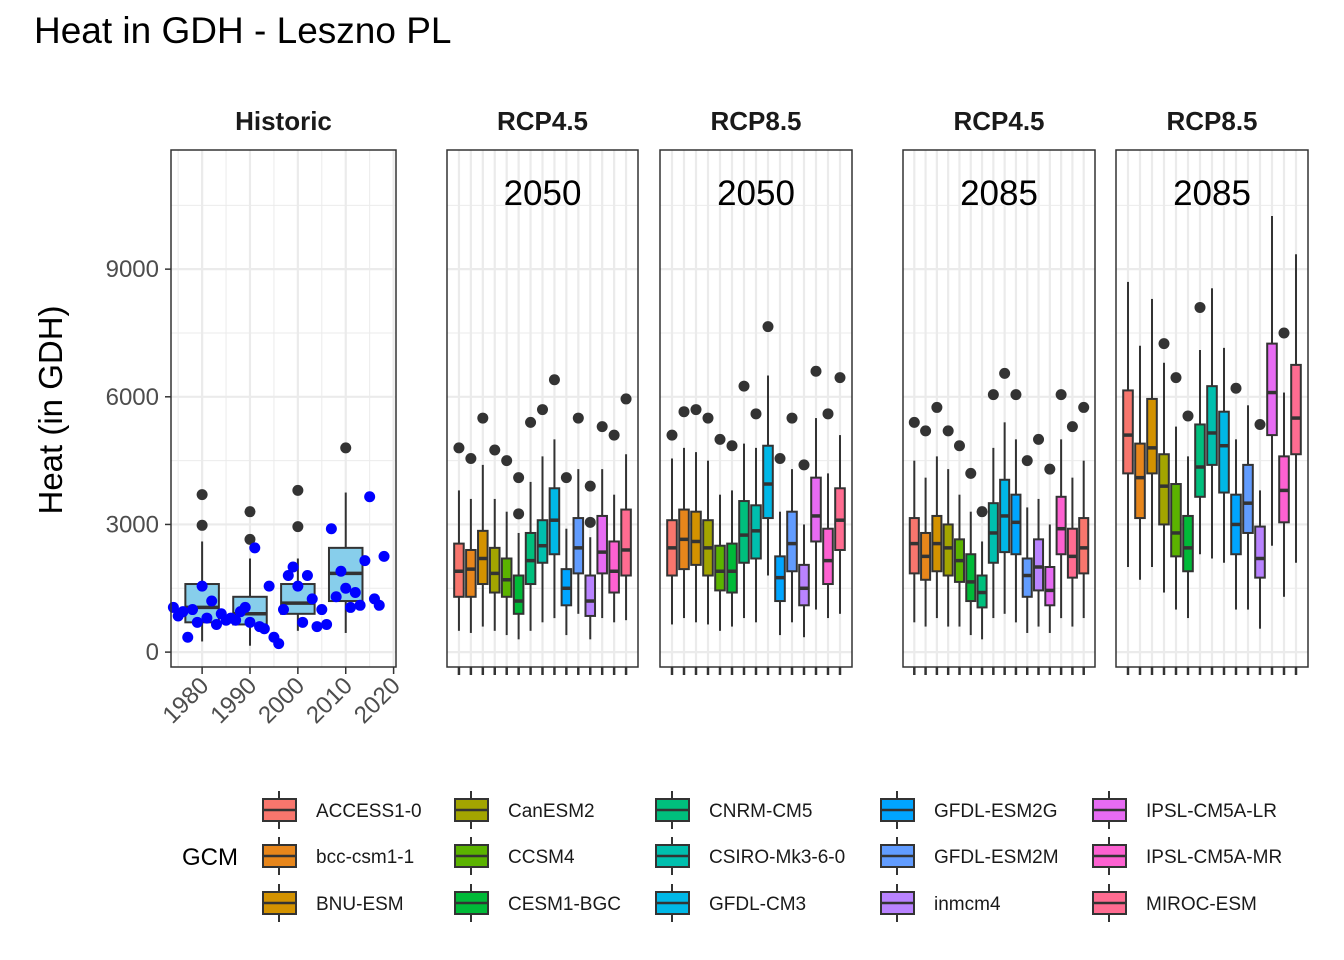 Image resolution: width=1344 pixels, height=960 pixels. Describe the element at coordinates (132, 397) in the screenshot. I see `y-tick-label: 6000` at that location.